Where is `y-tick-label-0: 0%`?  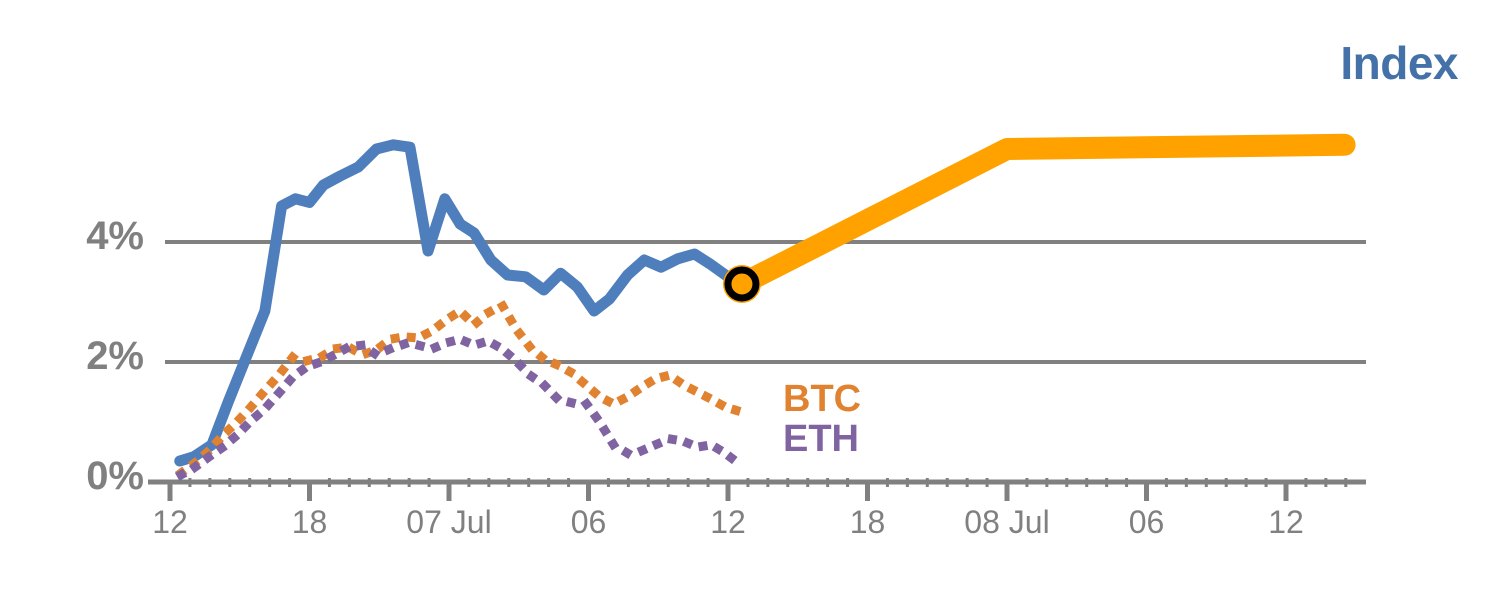 y-tick-label-0: 0% is located at coordinates (115, 476).